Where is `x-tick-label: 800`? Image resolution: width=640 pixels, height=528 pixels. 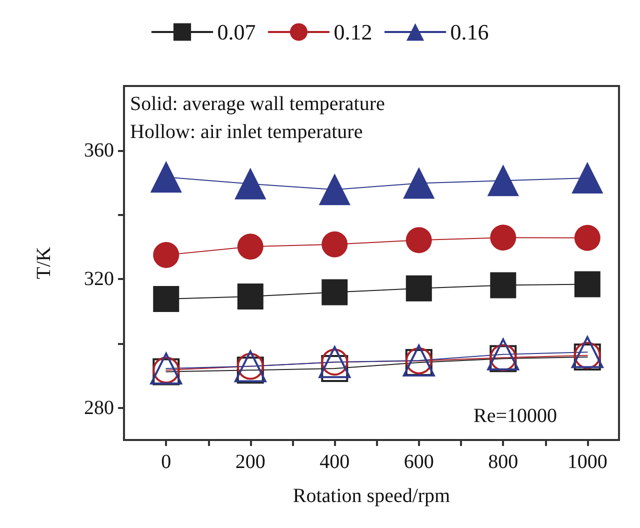 x-tick-label: 800 is located at coordinates (503, 462).